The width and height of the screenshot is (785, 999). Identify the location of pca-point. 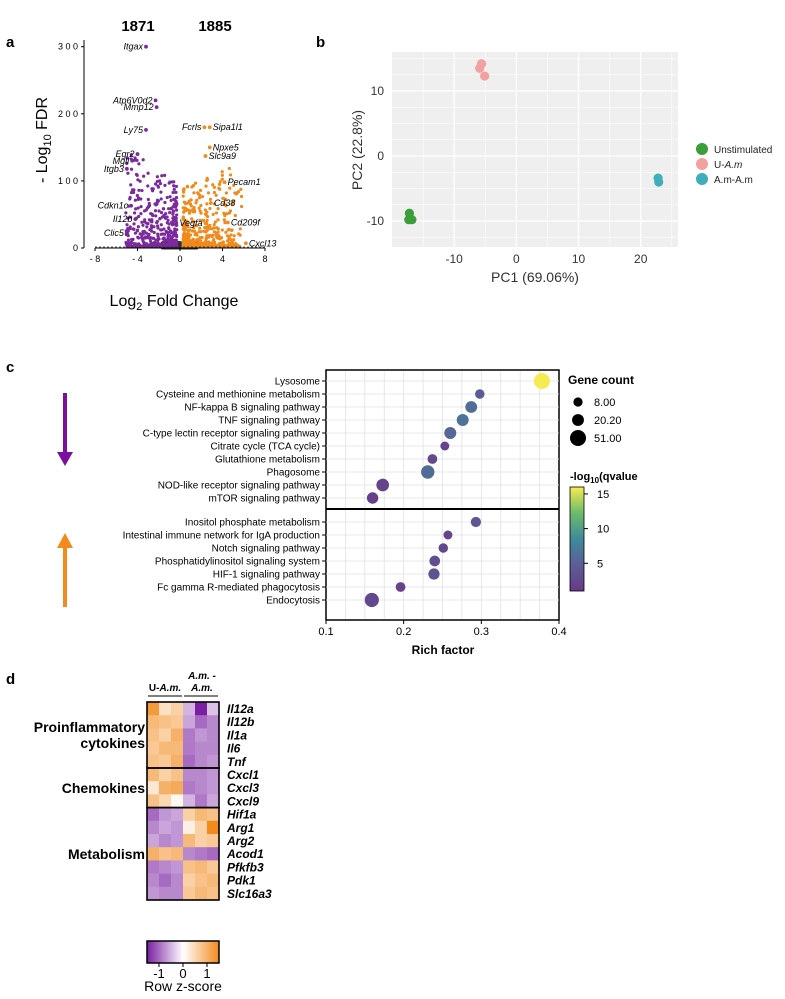
(485, 76).